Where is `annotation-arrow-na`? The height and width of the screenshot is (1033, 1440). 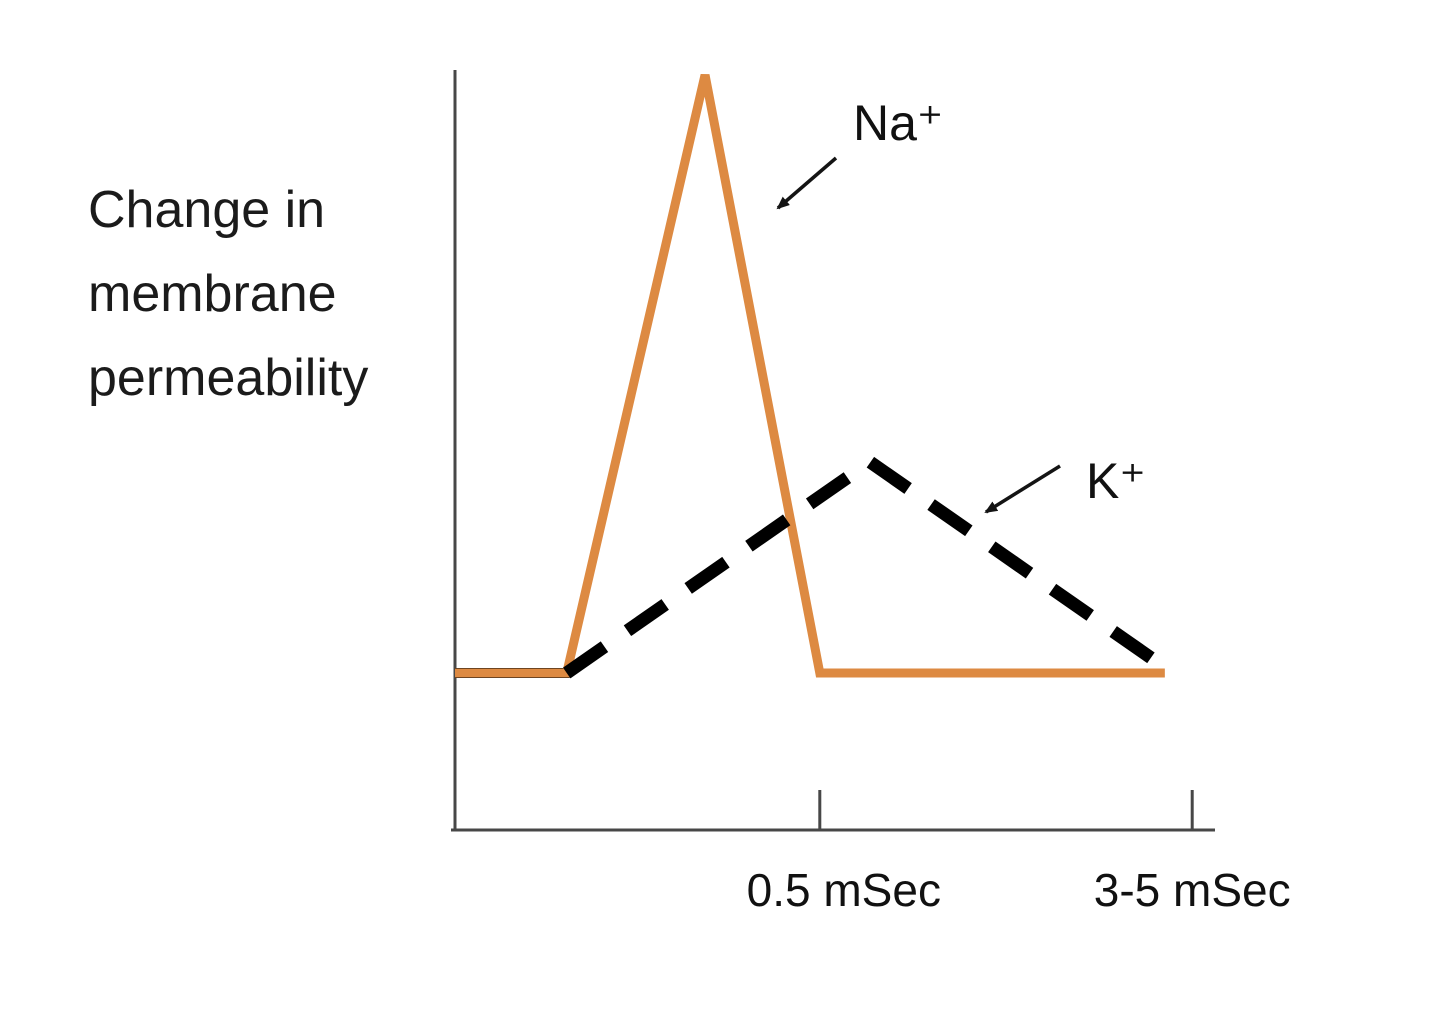
annotation-arrow-na is located at coordinates (807, 183).